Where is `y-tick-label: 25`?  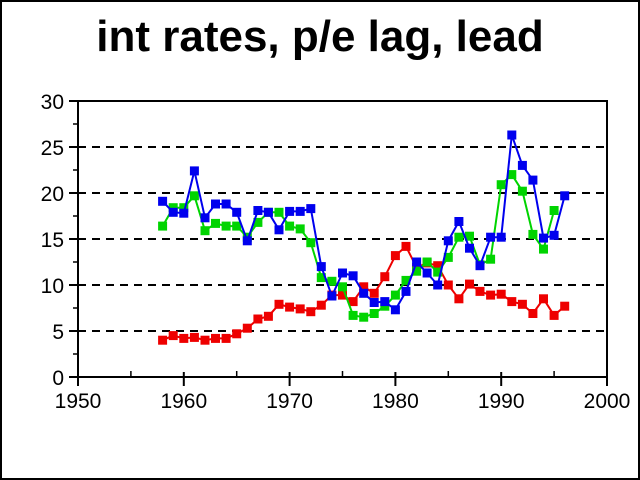 y-tick-label: 25 is located at coordinates (52, 148).